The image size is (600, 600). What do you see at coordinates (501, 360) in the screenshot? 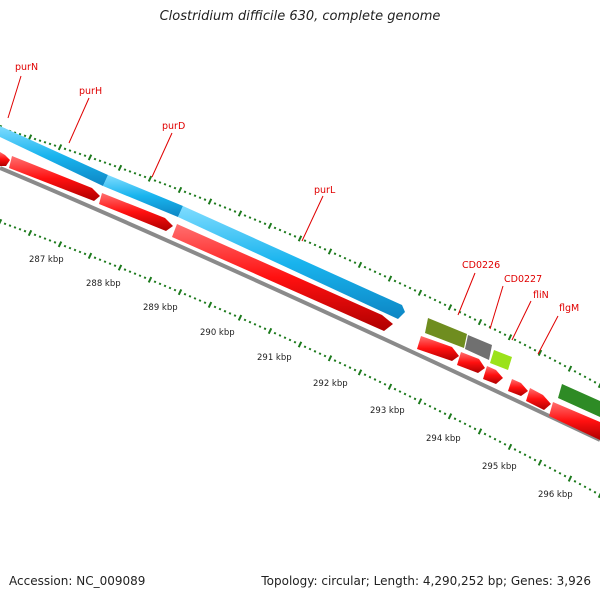
I see `fliN-block` at bounding box center [501, 360].